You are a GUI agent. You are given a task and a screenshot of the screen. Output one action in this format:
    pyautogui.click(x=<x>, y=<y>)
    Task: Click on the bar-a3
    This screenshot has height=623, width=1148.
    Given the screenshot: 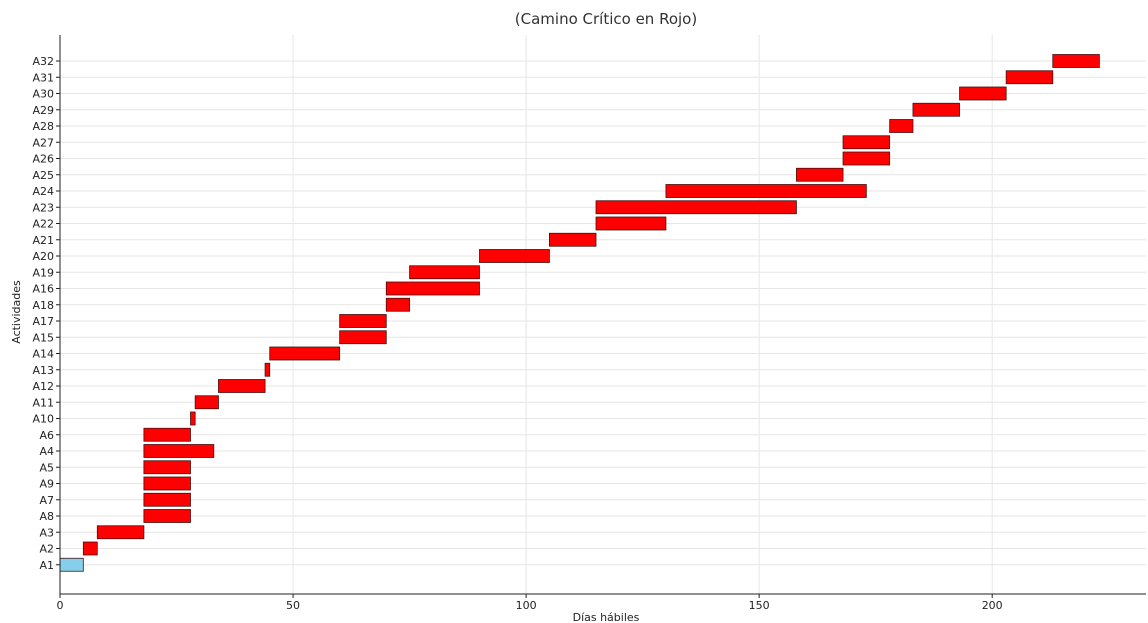 What is the action you would take?
    pyautogui.click(x=120, y=532)
    